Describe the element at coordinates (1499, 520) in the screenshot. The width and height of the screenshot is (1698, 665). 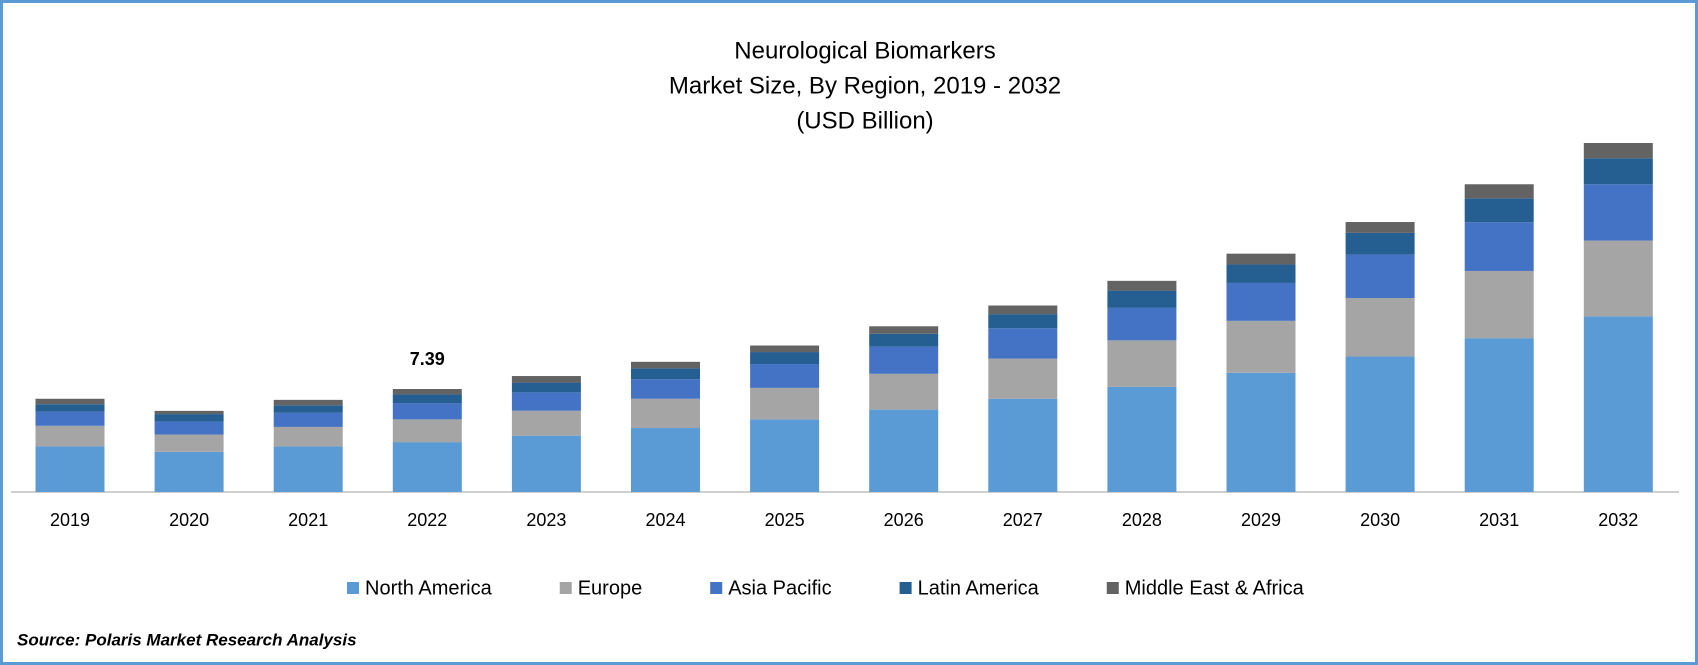
I see `x-tick-label: 2031` at that location.